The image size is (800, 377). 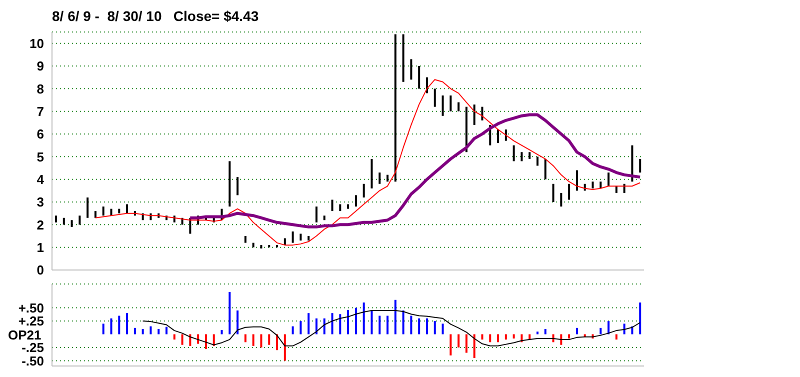 What do you see at coordinates (40, 111) in the screenshot?
I see `y-tick-label: 7` at bounding box center [40, 111].